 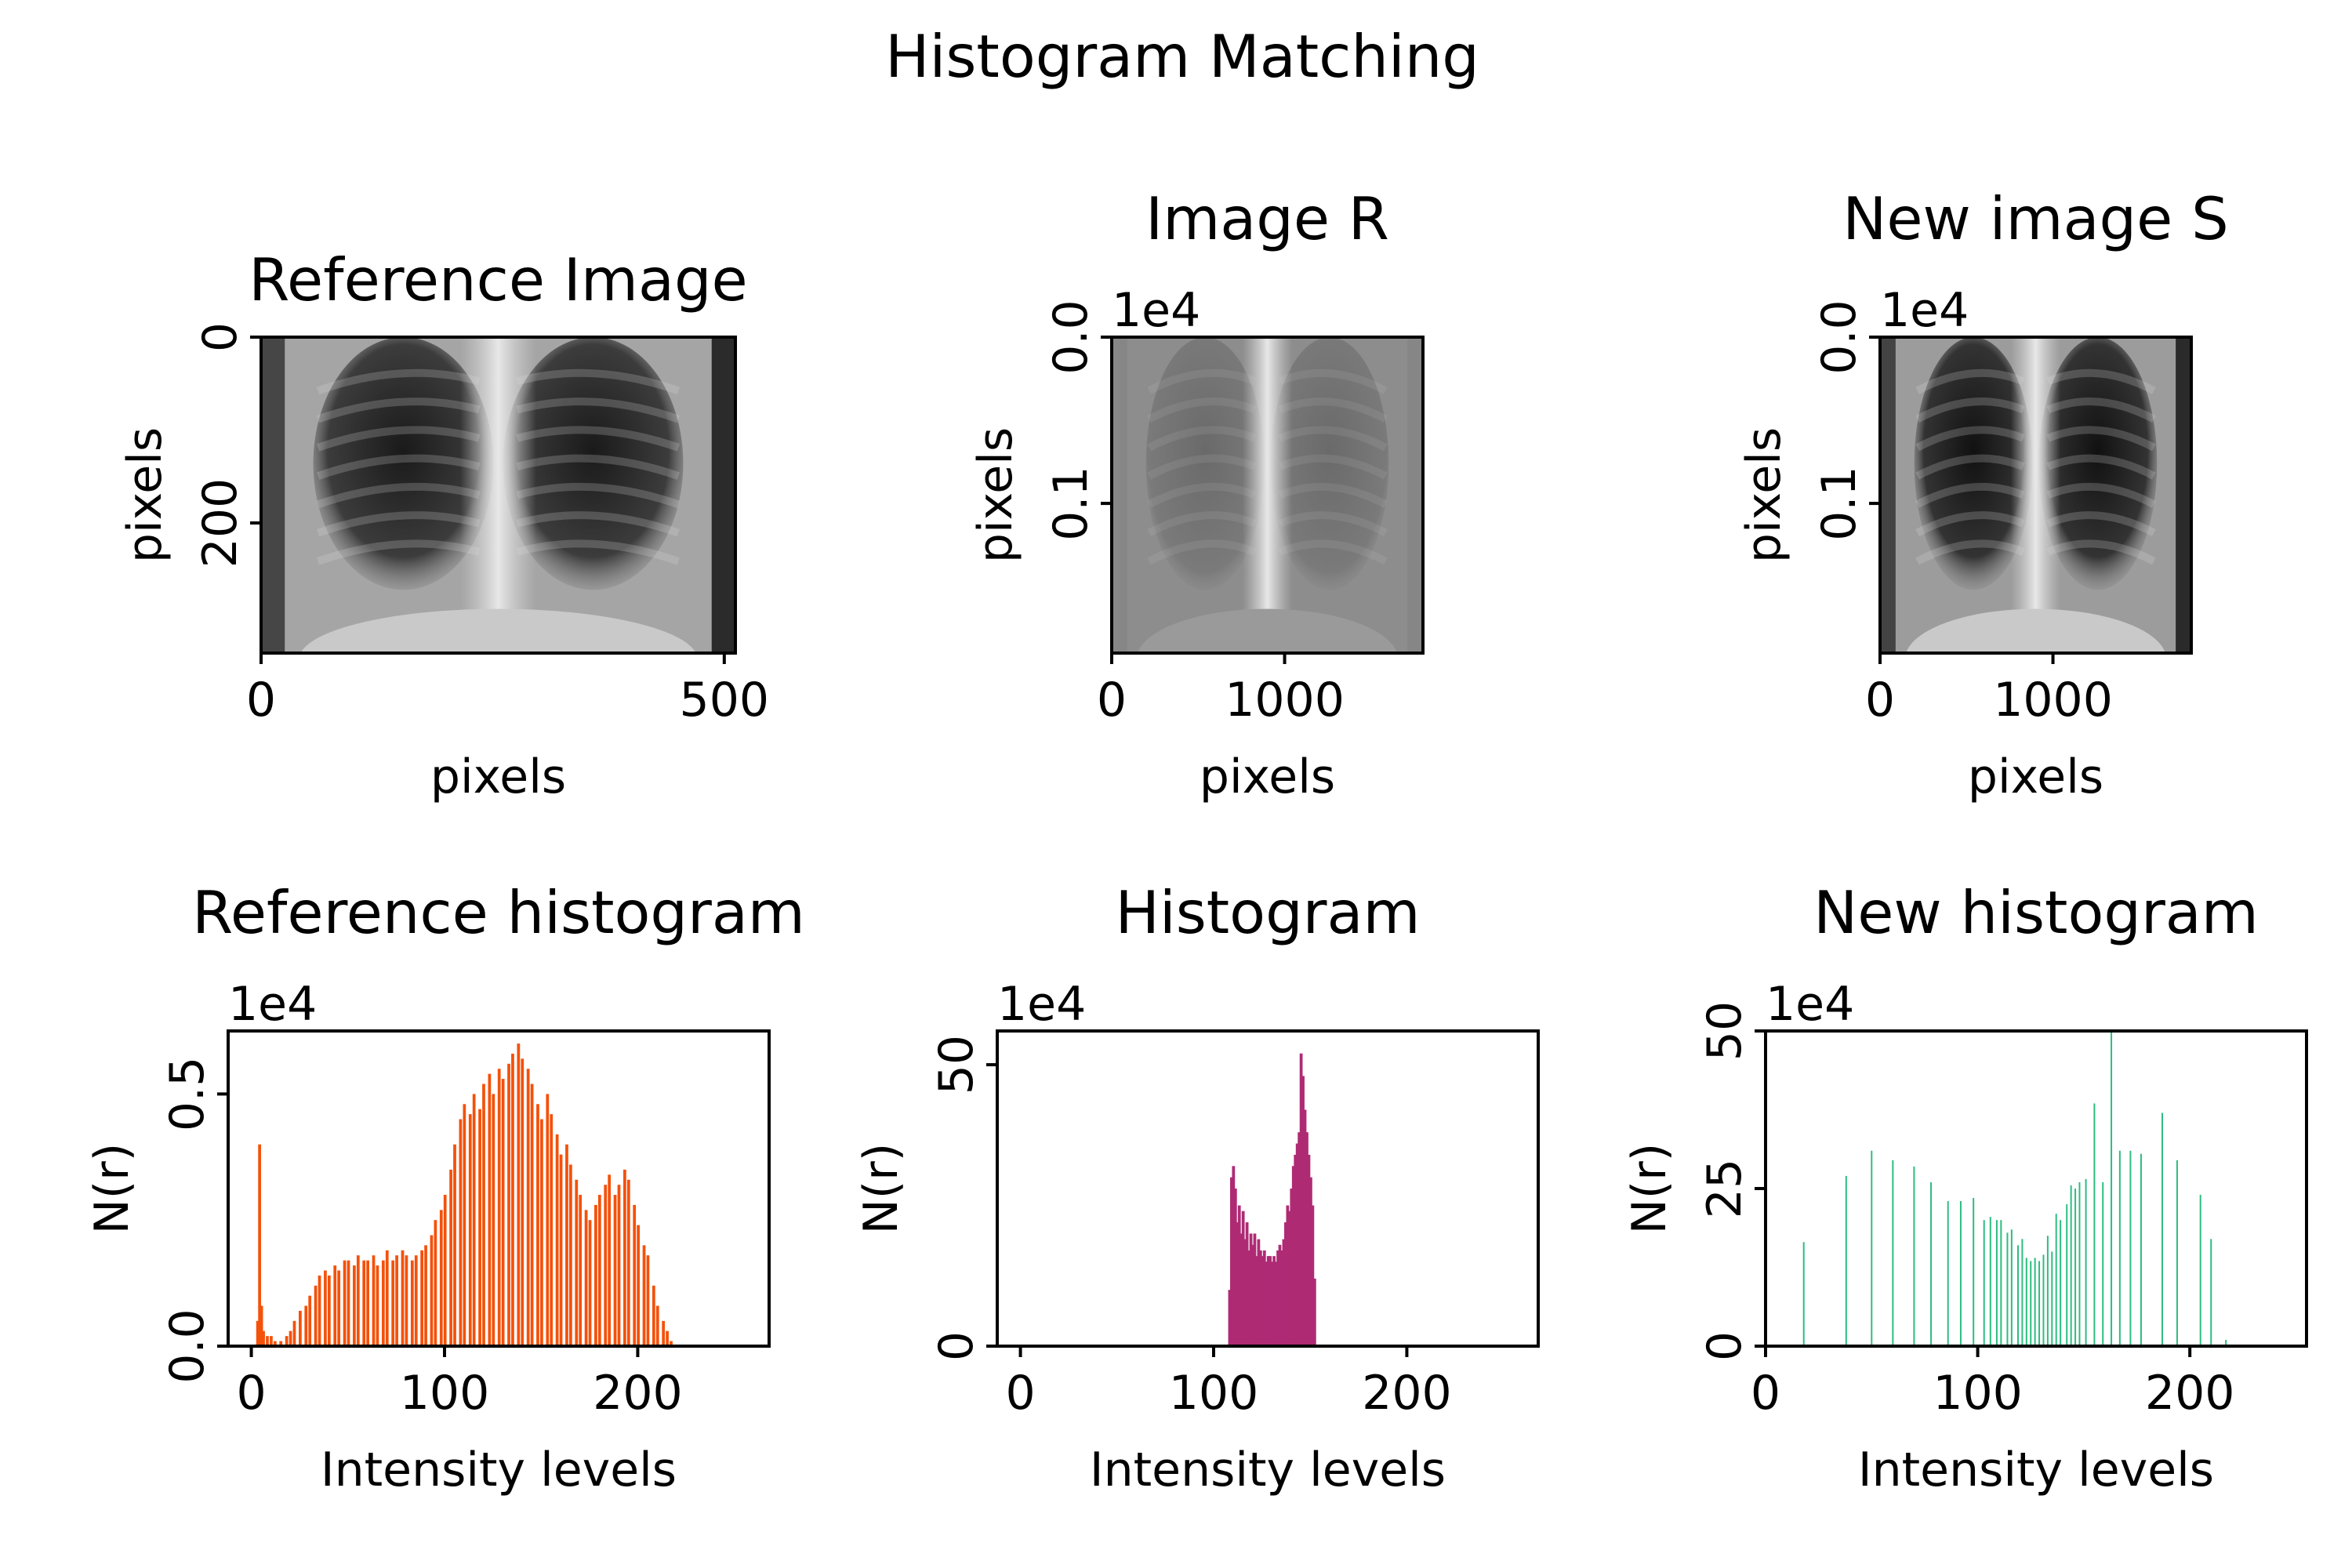 I want to click on x-tick-label: 100, so click(x=445, y=1393).